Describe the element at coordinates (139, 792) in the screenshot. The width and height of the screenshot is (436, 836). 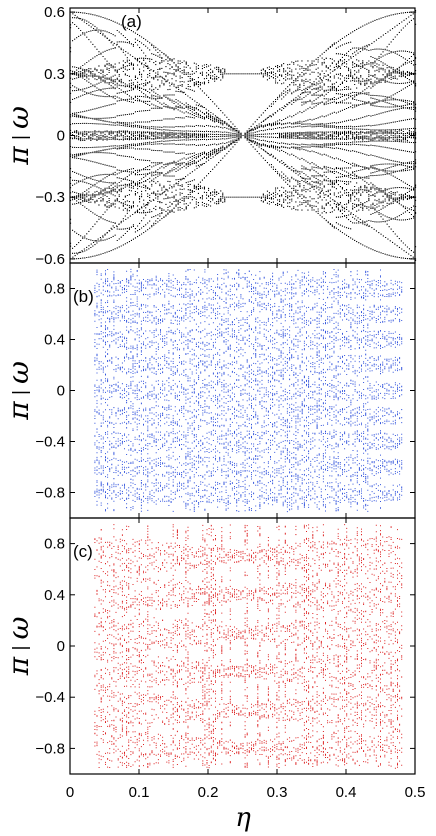
I see `x-tick-label: 0.1` at that location.